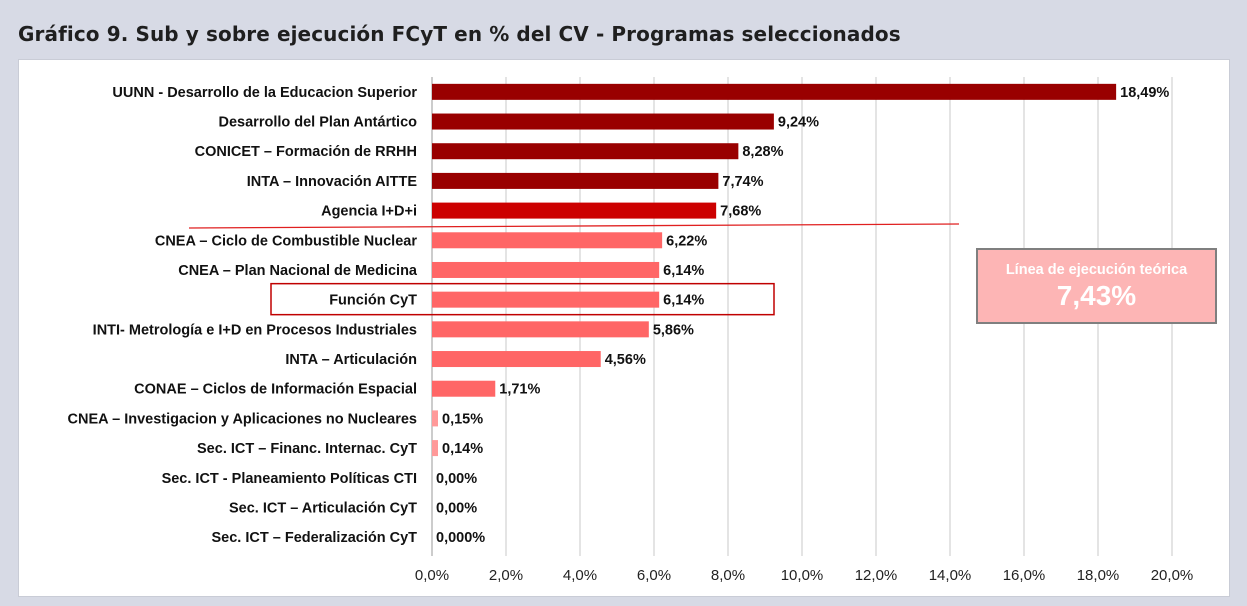 The height and width of the screenshot is (606, 1247). I want to click on x-tick-label: 4,0%, so click(580, 575).